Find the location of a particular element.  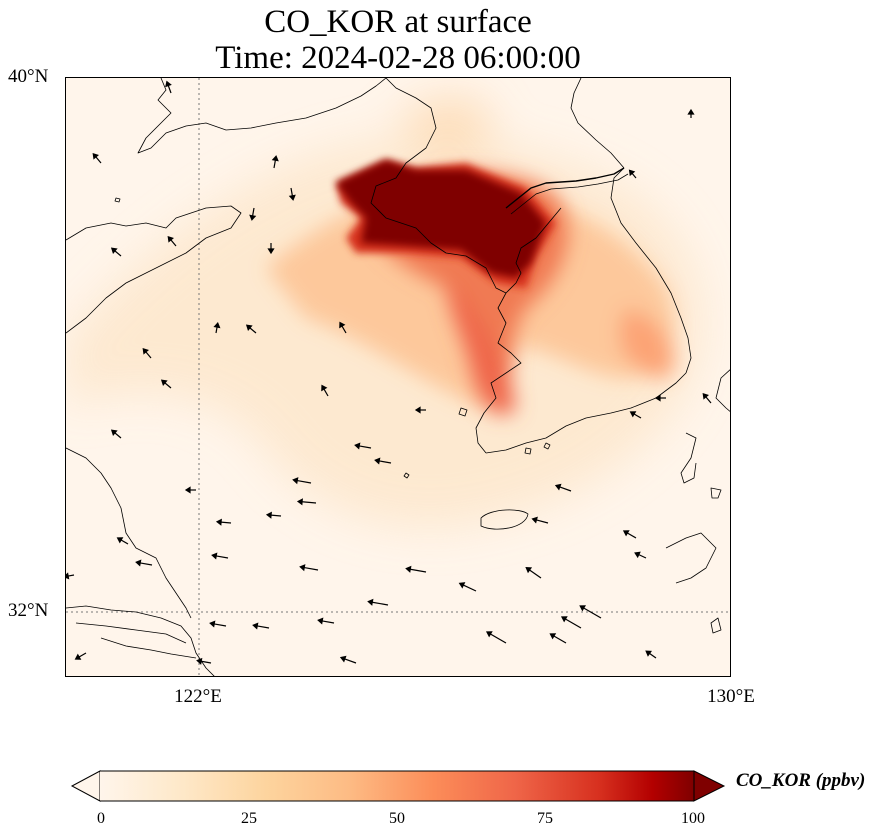

lon-label-122e: 122°E is located at coordinates (198, 696).